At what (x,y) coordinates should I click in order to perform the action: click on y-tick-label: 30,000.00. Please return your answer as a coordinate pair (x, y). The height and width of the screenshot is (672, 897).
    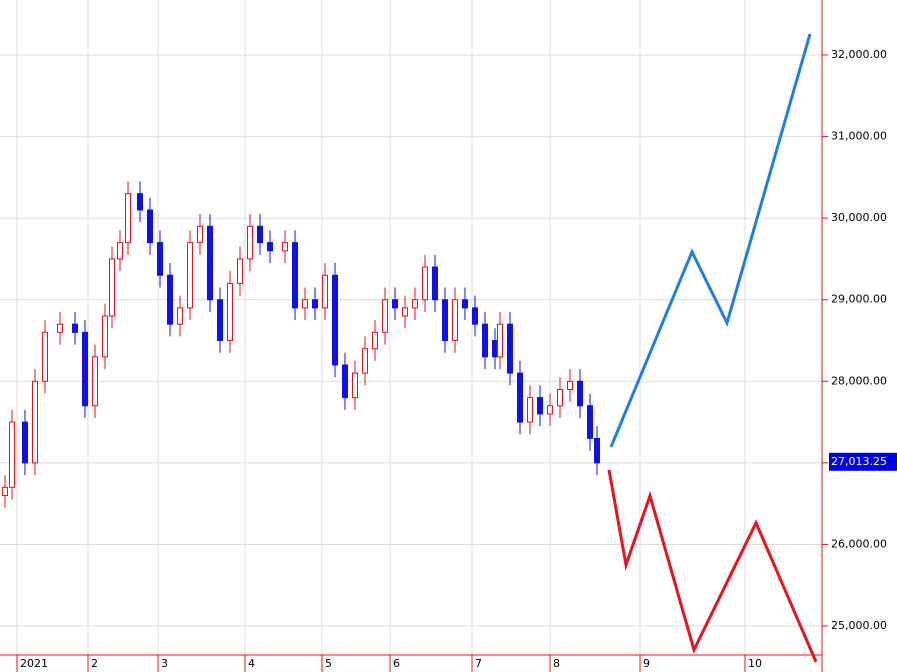
    Looking at the image, I should click on (859, 217).